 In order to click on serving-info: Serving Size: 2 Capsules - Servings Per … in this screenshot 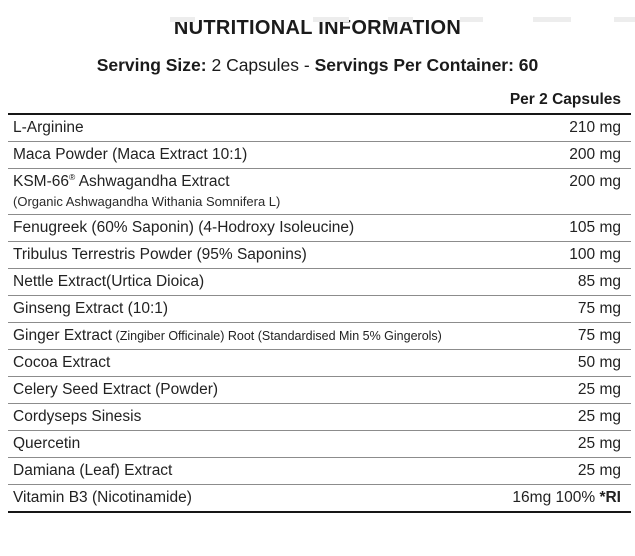, I will do `click(317, 65)`.